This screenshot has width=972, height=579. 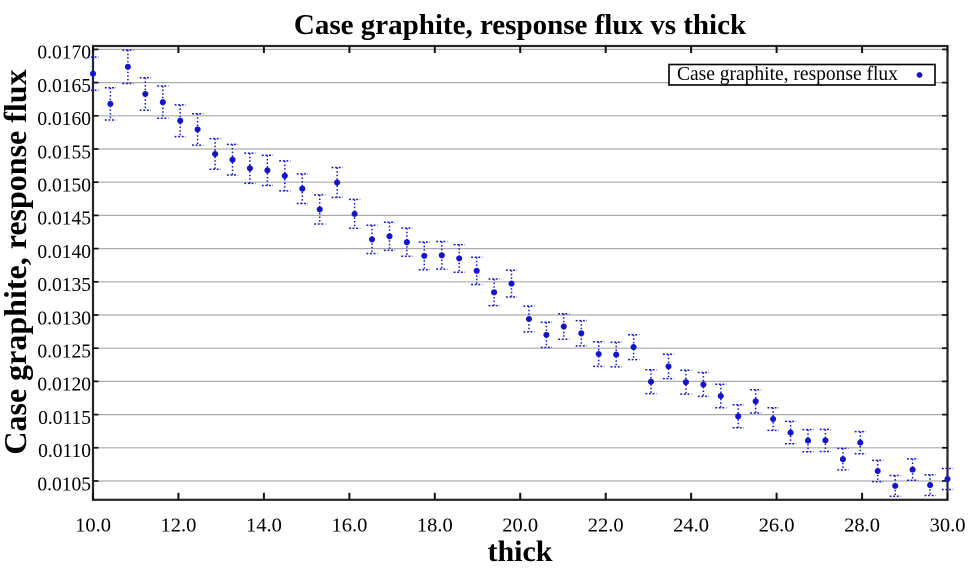 What do you see at coordinates (948, 526) in the screenshot?
I see `svg-text: 30.0` at bounding box center [948, 526].